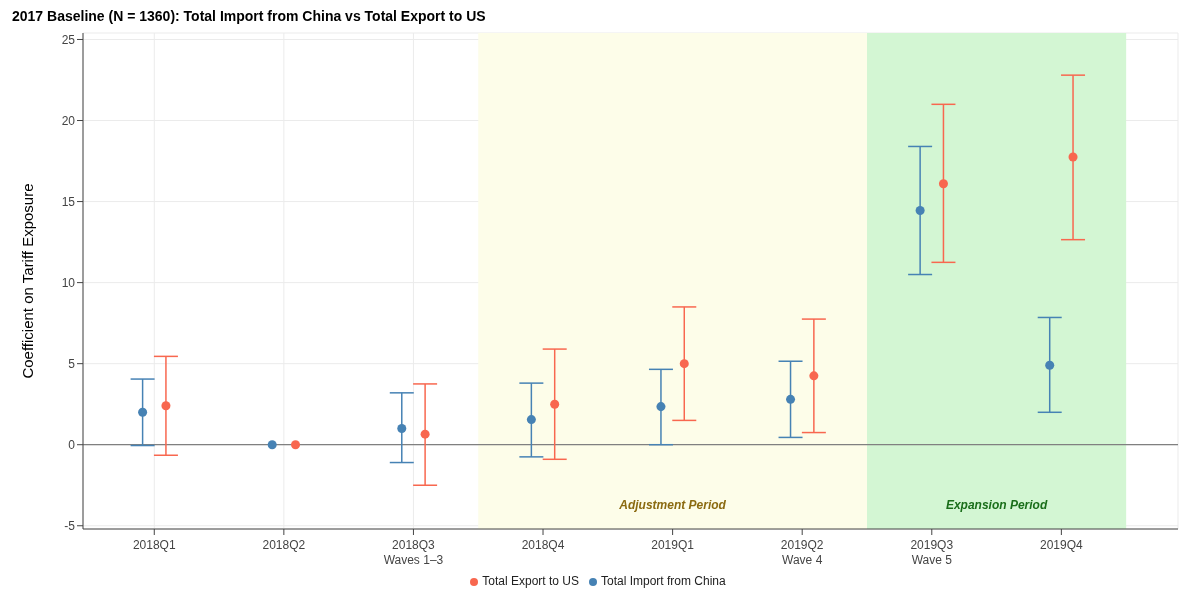 This screenshot has width=1191, height=602. What do you see at coordinates (1062, 545) in the screenshot?
I see `x-tick-label: 2019Q4` at bounding box center [1062, 545].